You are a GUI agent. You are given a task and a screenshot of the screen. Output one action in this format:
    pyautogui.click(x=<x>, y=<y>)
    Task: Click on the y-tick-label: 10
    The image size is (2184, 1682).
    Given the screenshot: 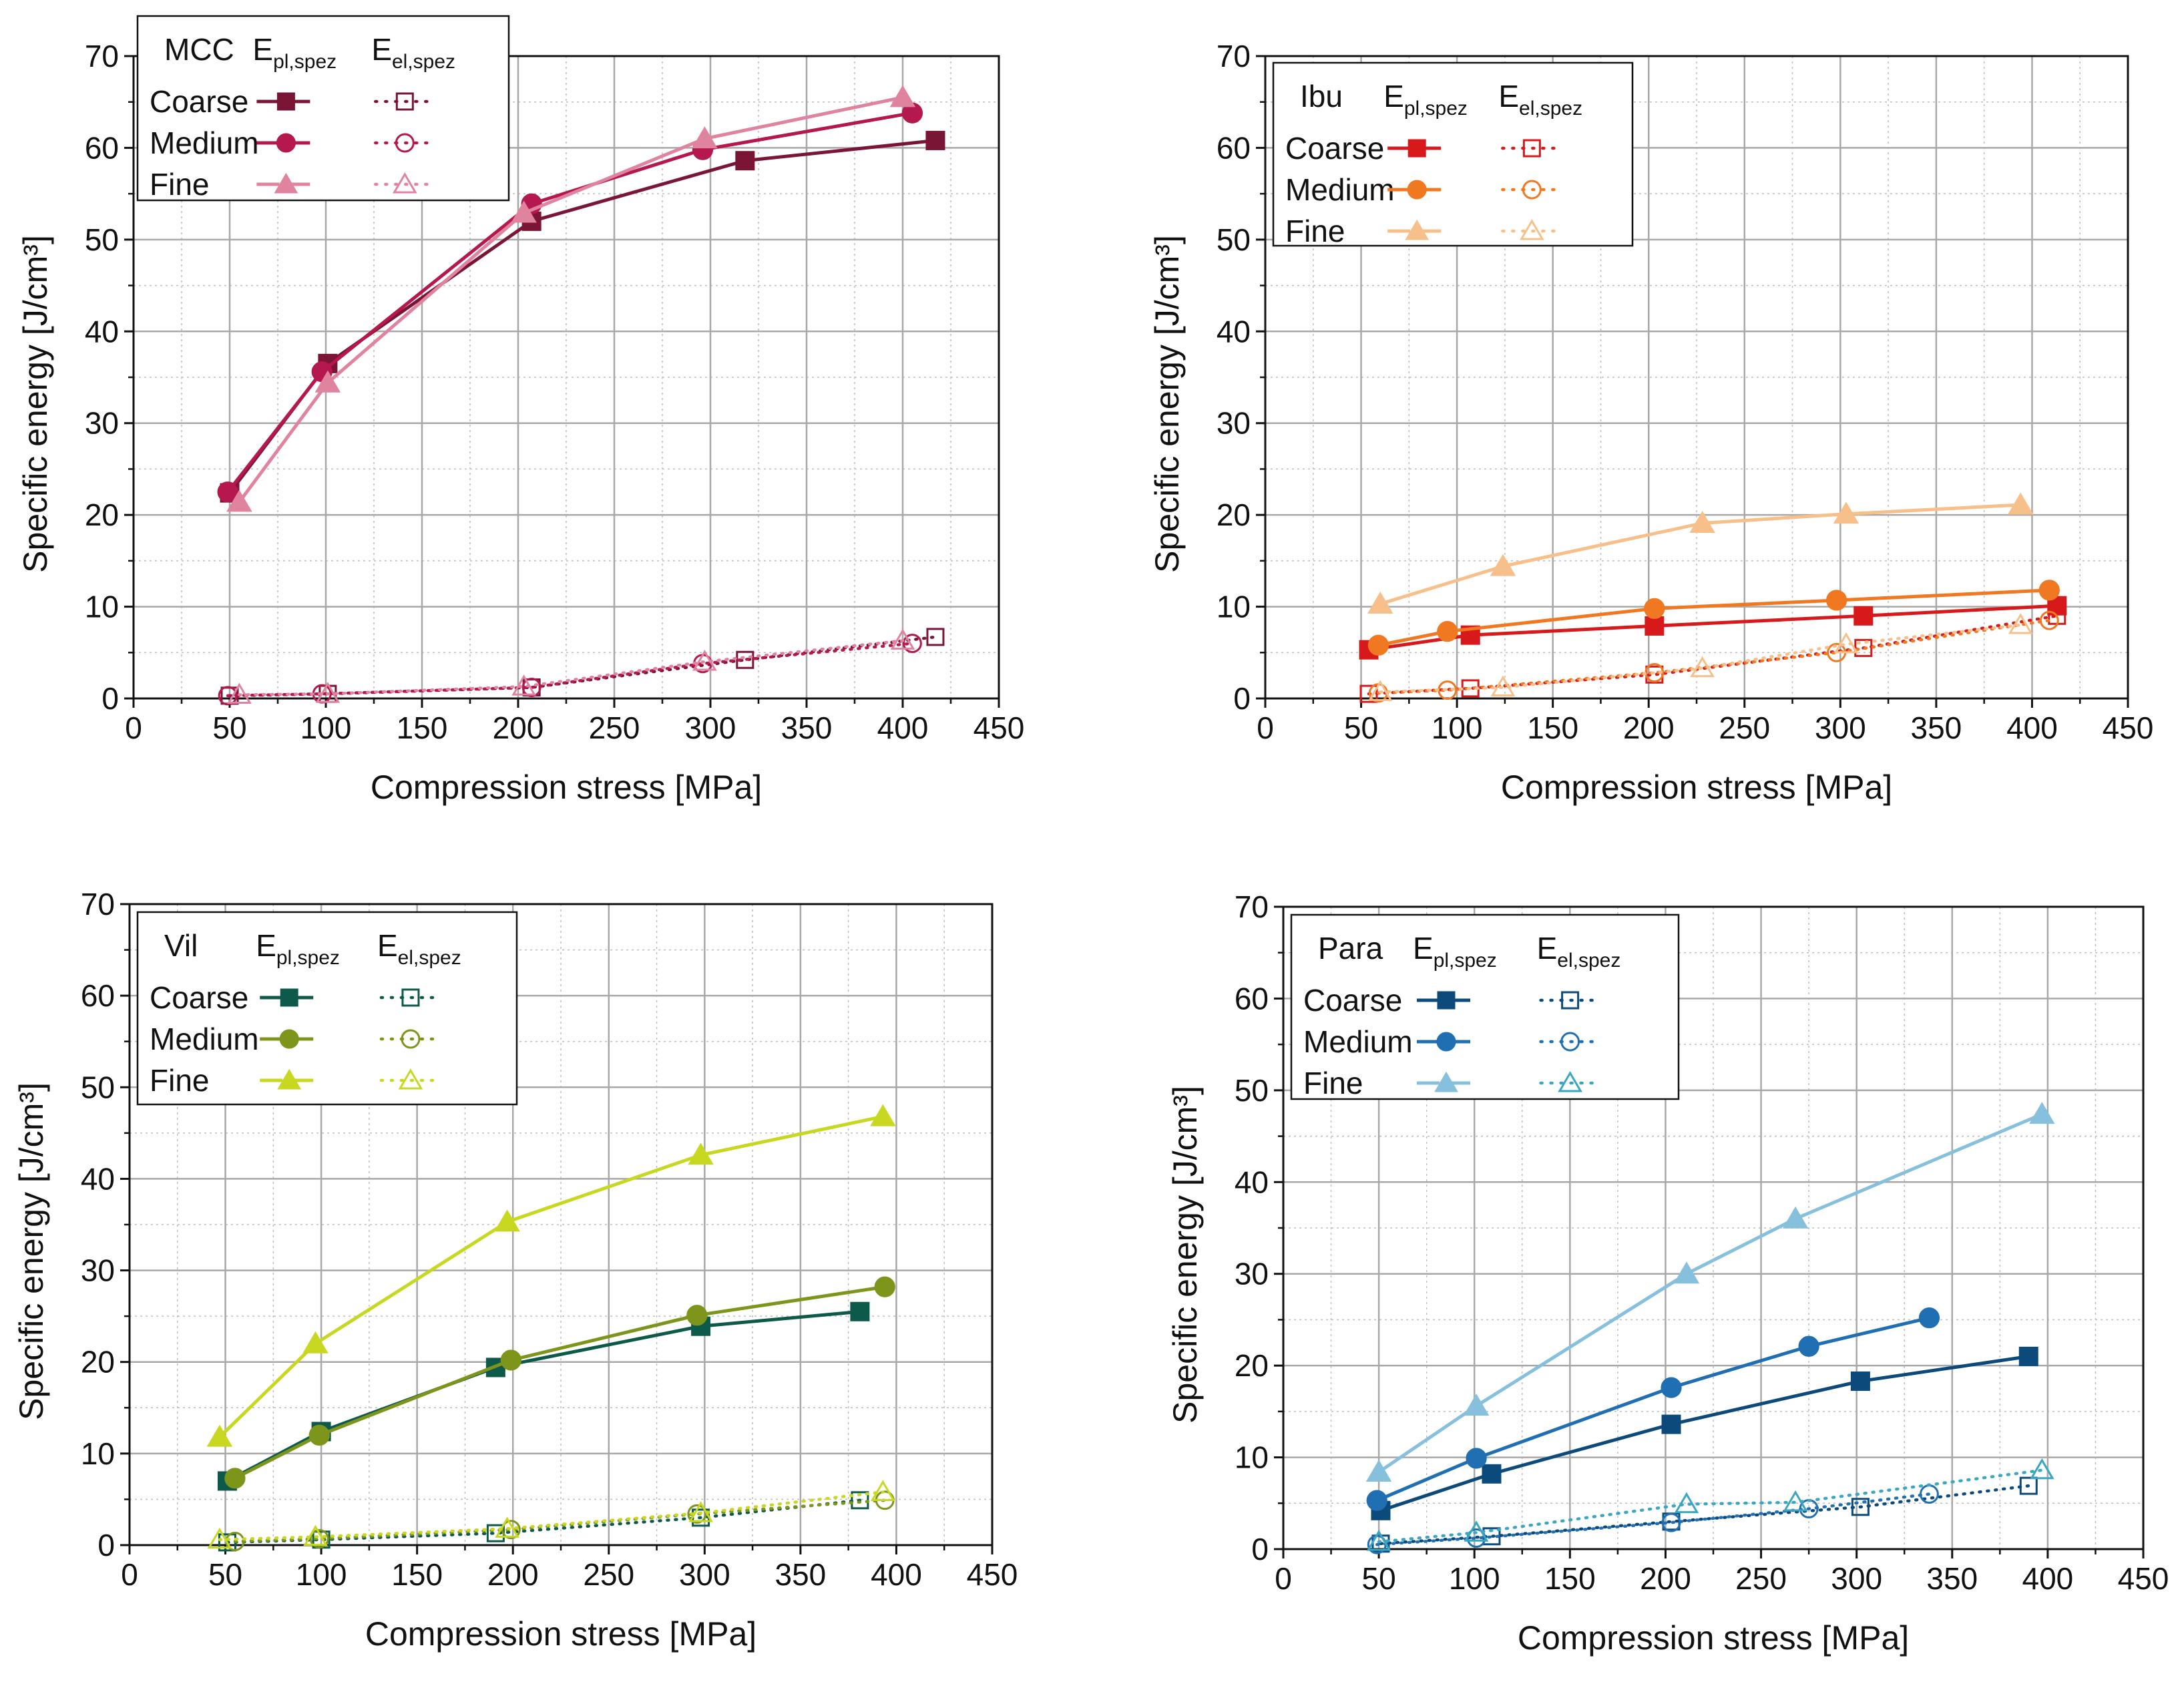 What is the action you would take?
    pyautogui.click(x=1234, y=607)
    